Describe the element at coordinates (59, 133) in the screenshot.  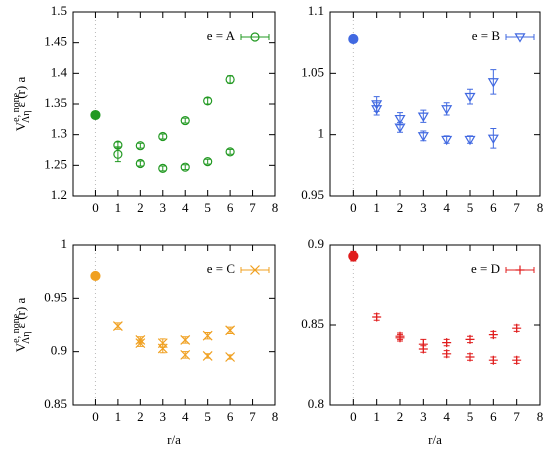
I see `y-tick-label: 1.3` at that location.